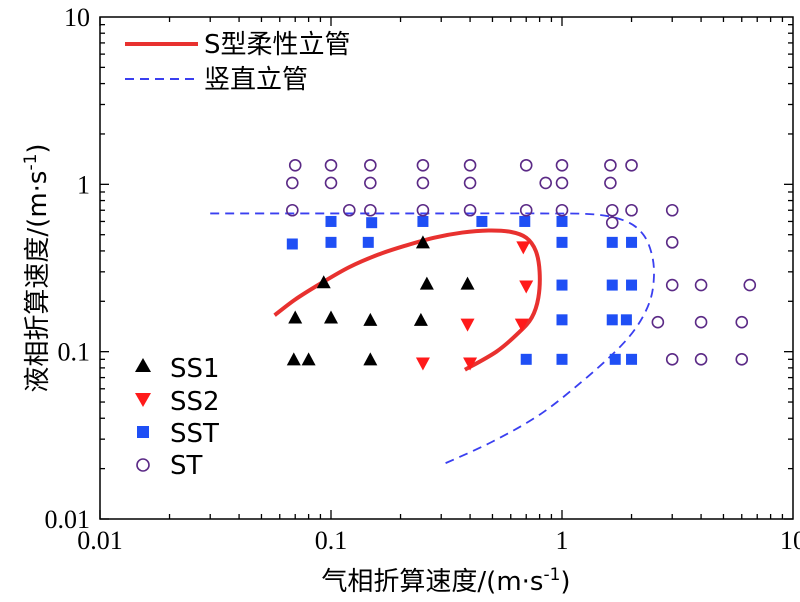 This screenshot has width=800, height=602. What do you see at coordinates (407, 300) in the screenshot?
I see `curve-flexible-riser` at bounding box center [407, 300].